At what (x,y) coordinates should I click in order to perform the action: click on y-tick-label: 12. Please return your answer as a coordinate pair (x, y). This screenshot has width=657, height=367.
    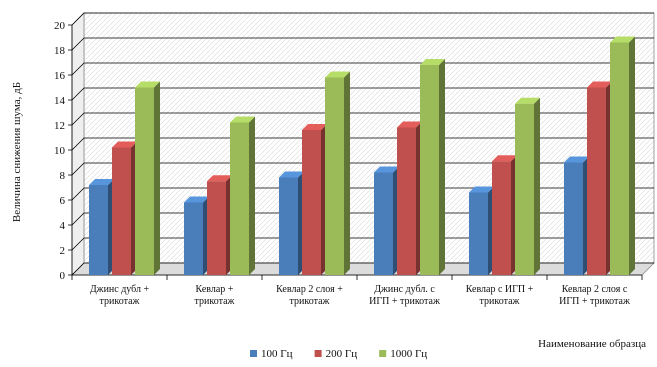
    Looking at the image, I should click on (59, 126).